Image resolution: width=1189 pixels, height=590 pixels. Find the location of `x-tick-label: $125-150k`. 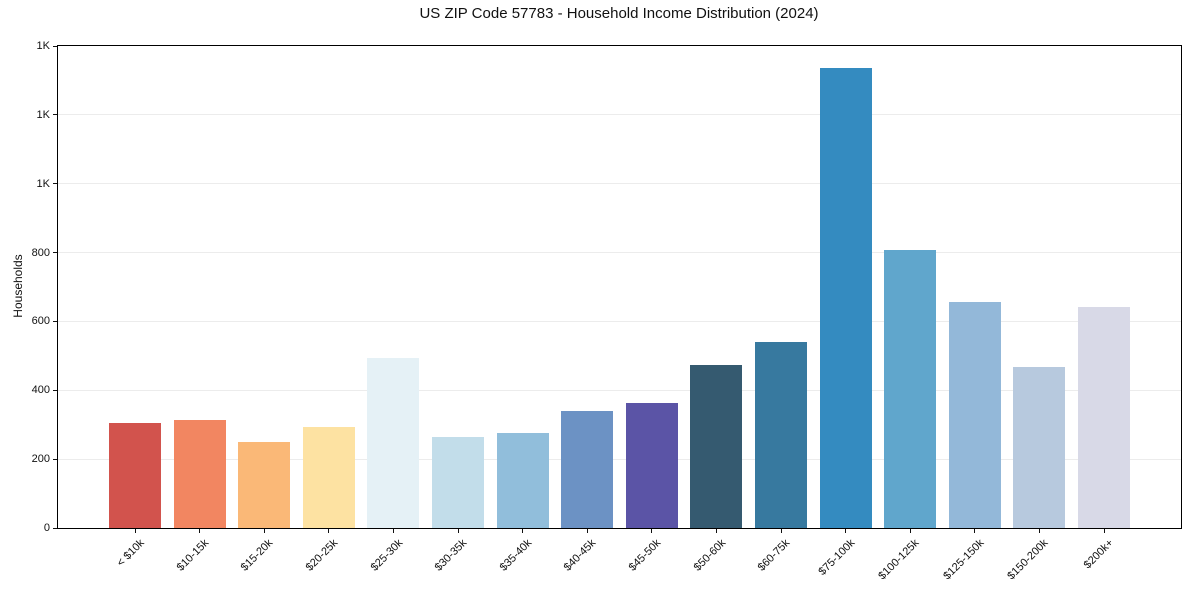

x-tick-label: $125-150k is located at coordinates (964, 560).